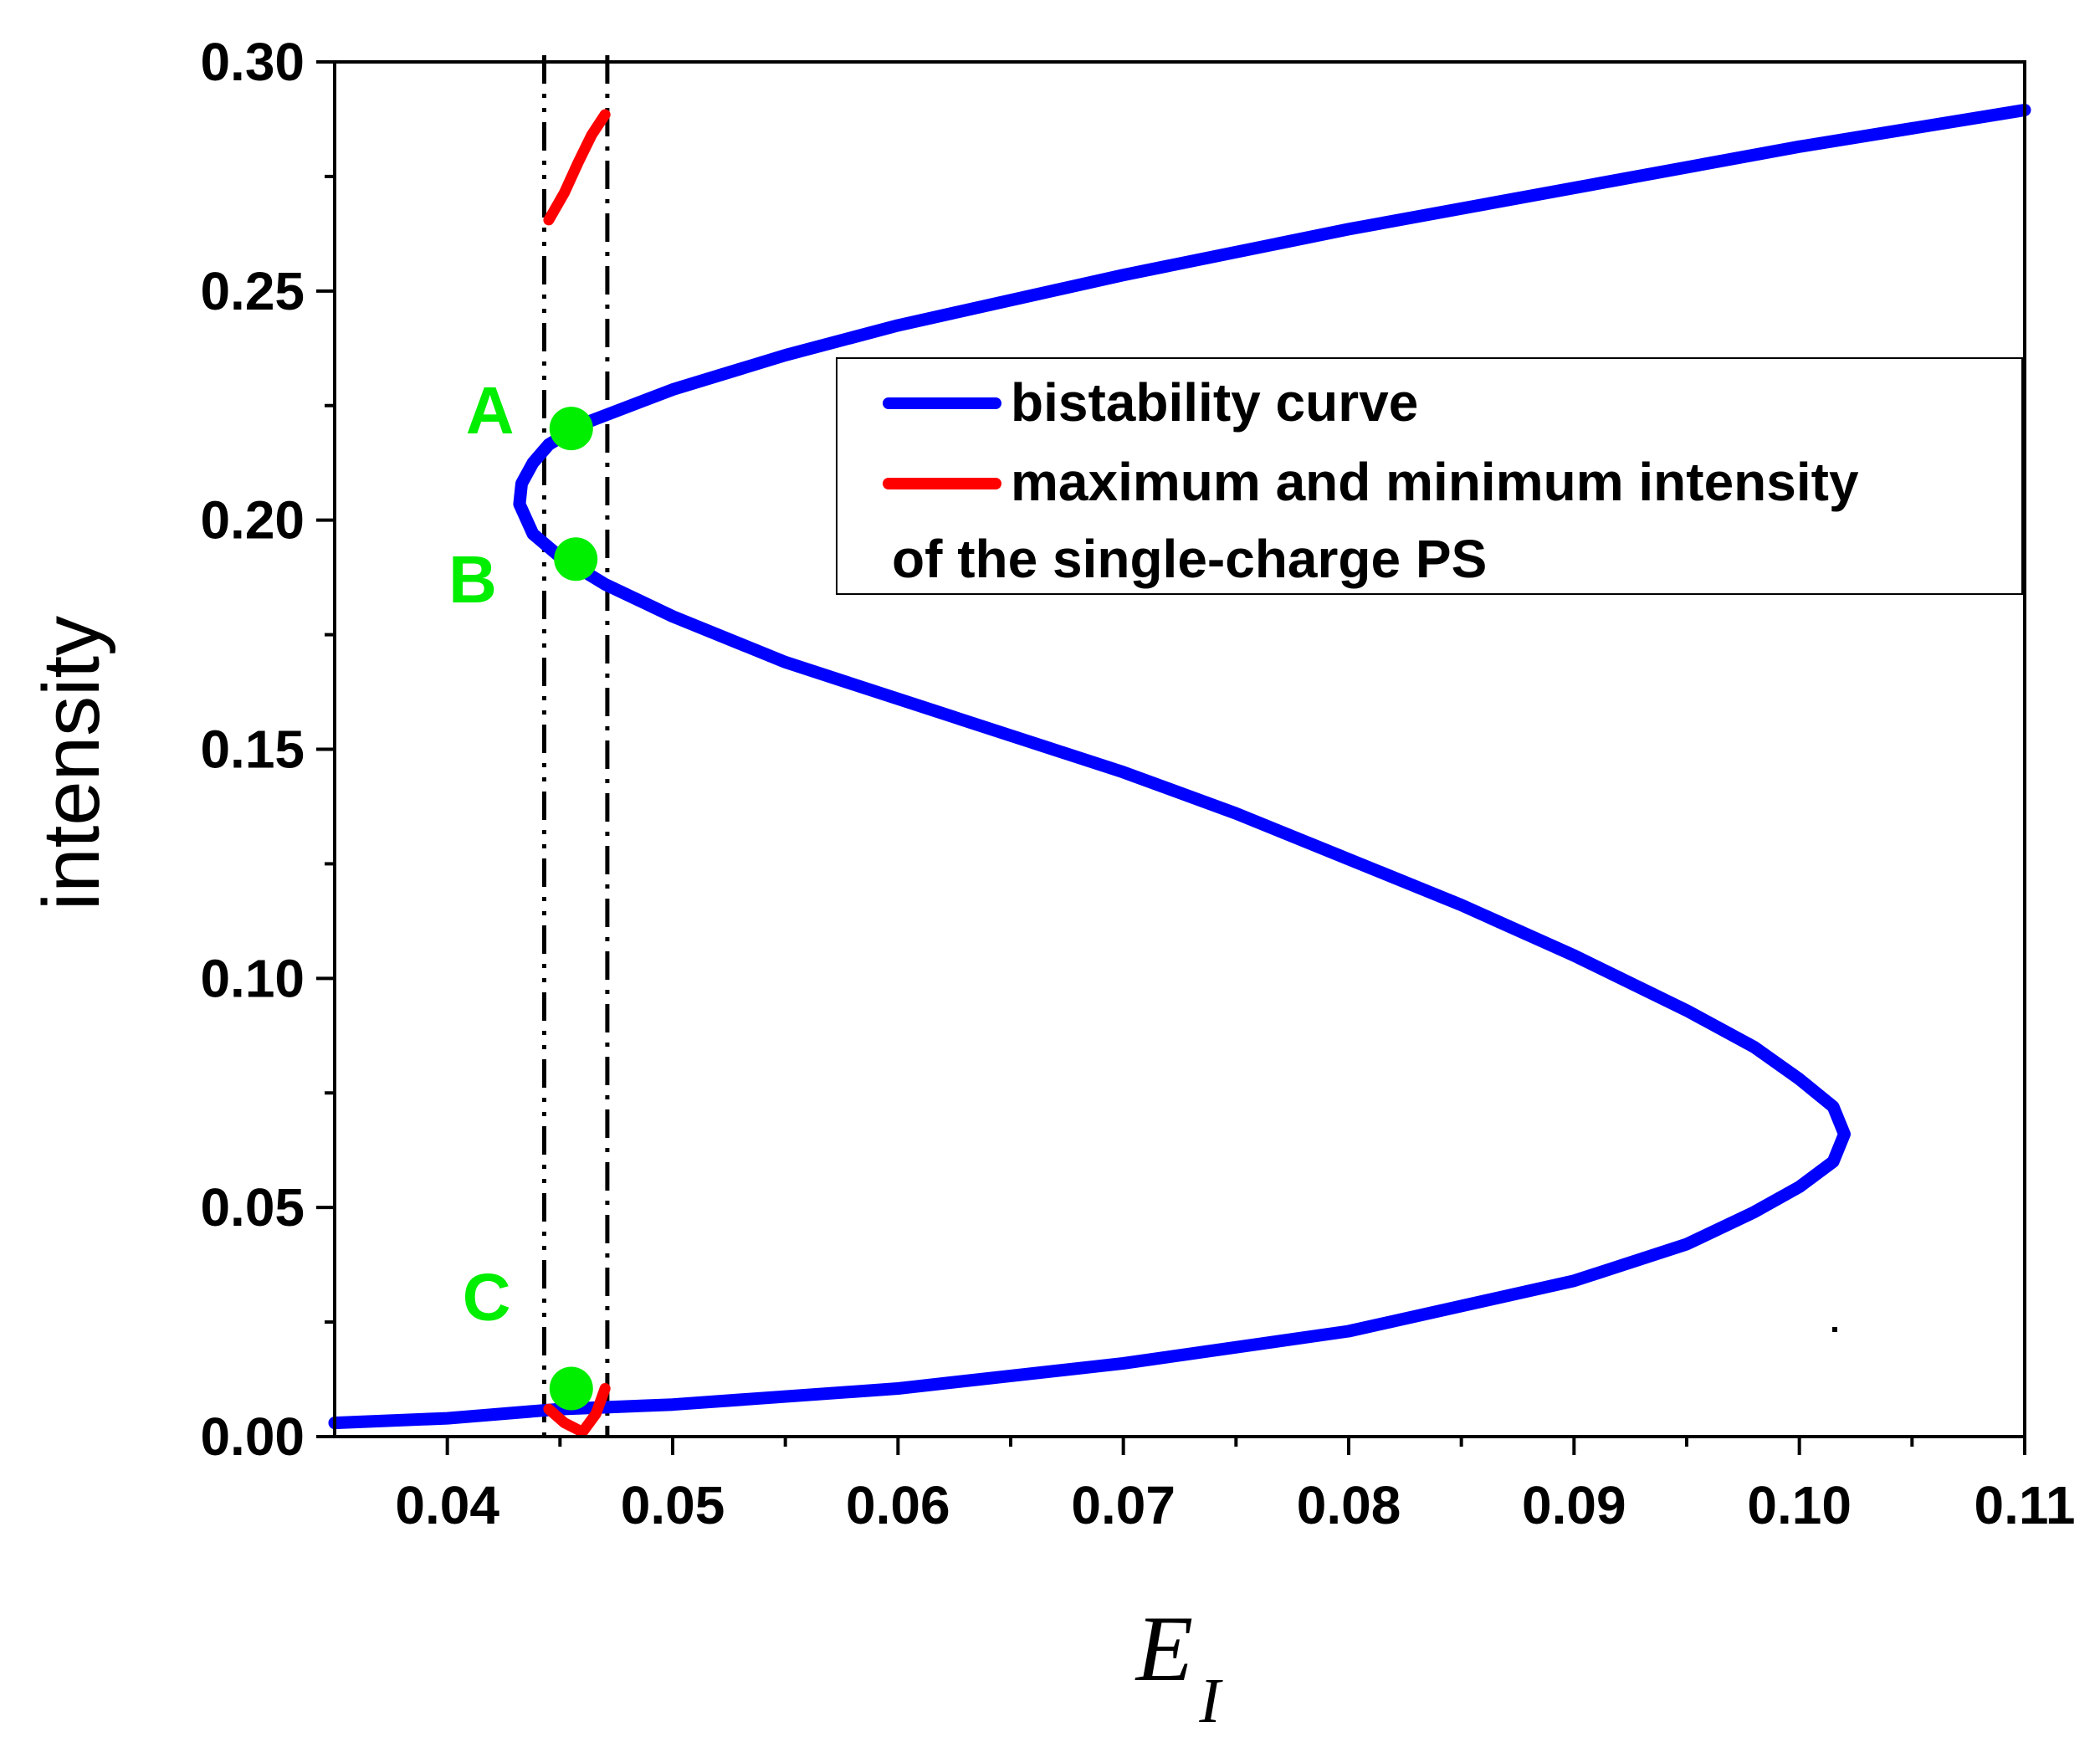 Image resolution: width=2100 pixels, height=1742 pixels. Describe the element at coordinates (252, 520) in the screenshot. I see `y-tick-label: 0.20` at that location.